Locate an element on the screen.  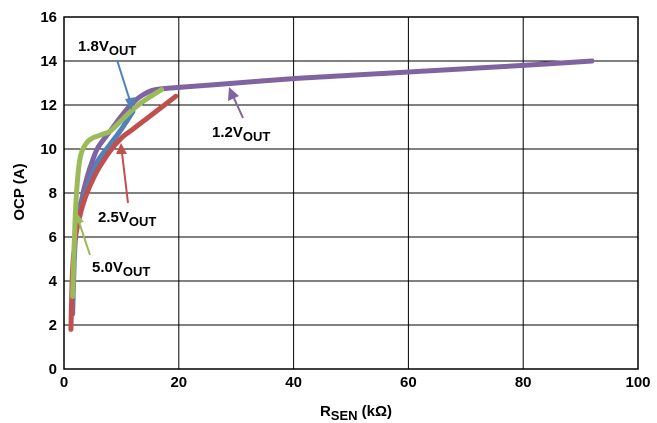
callout-2p5v-arrowhead is located at coordinates (121, 148).